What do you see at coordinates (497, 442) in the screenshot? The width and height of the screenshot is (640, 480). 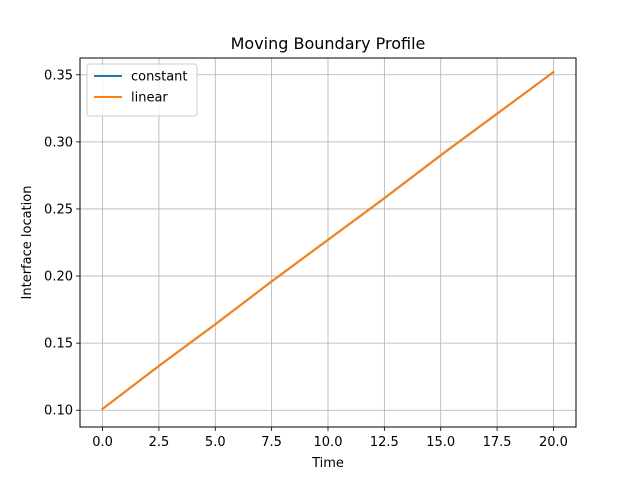 I see `x-tick-label: 17.5` at bounding box center [497, 442].